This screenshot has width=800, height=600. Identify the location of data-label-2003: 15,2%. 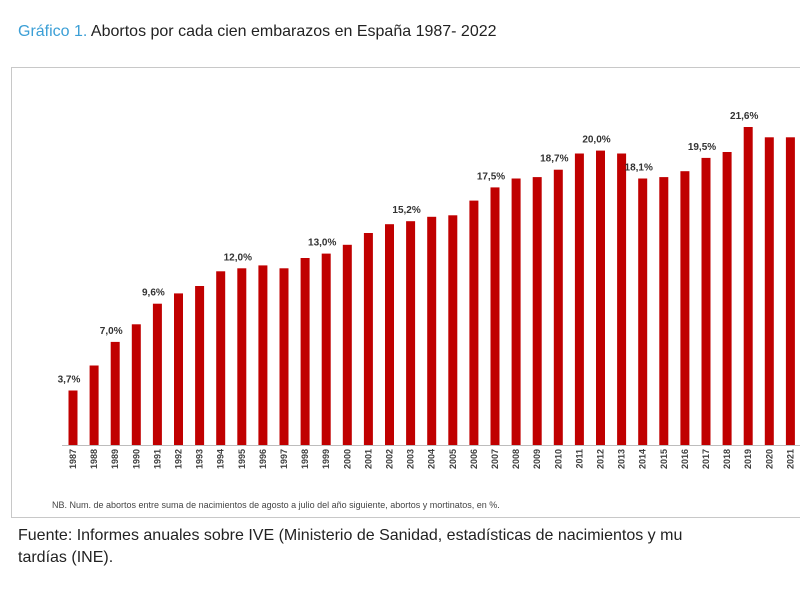
(406, 210).